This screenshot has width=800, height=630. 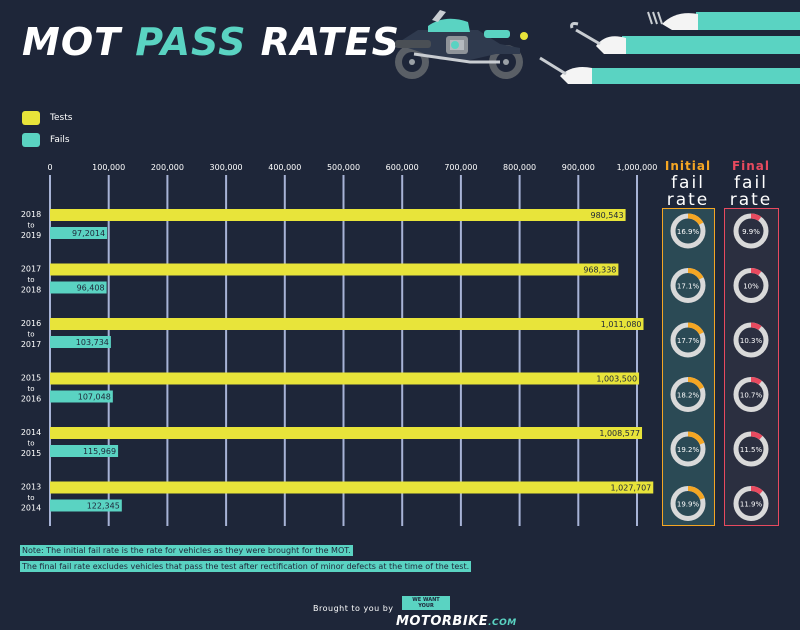 What do you see at coordinates (47, 118) in the screenshot?
I see `legend-item-tests: Tests` at bounding box center [47, 118].